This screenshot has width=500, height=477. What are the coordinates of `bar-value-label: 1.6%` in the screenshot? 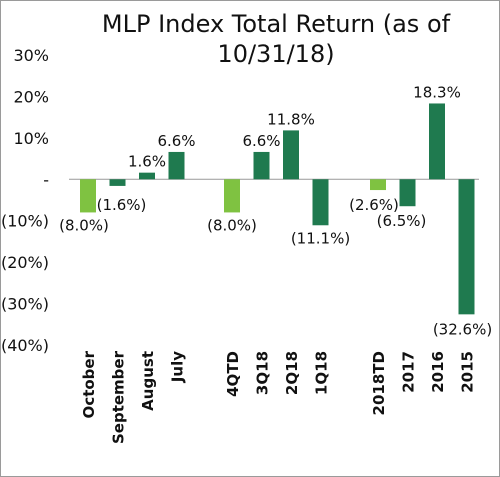 It's located at (147, 162).